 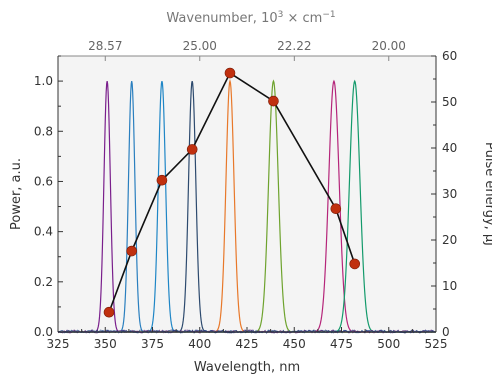 I want to click on y2-tick-label-40: 40, so click(x=449, y=148).